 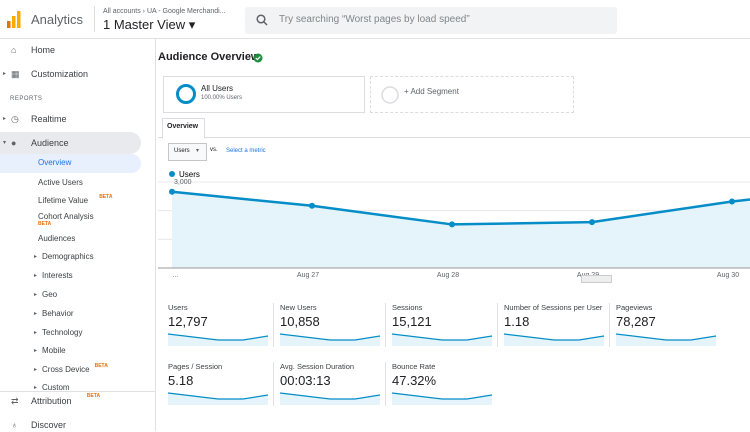 What do you see at coordinates (262, 20) in the screenshot?
I see `search-icon` at bounding box center [262, 20].